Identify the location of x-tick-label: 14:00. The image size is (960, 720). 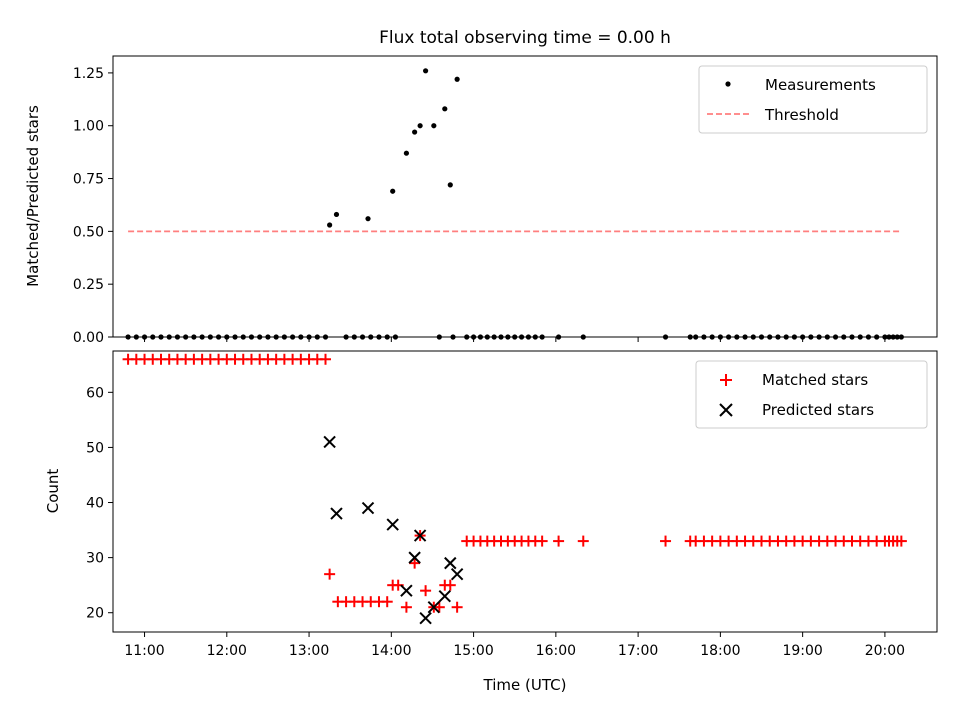
(391, 651).